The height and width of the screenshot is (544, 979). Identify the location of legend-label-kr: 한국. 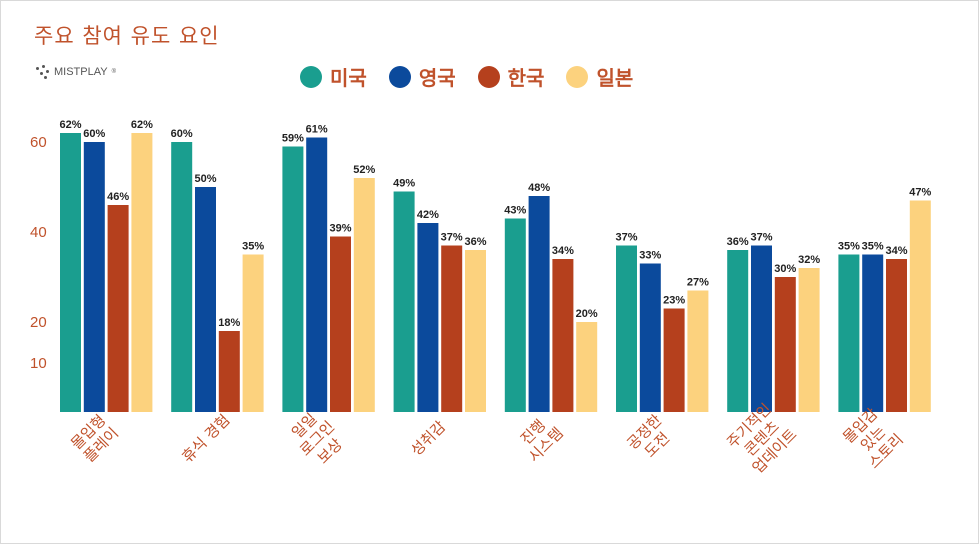
(526, 78).